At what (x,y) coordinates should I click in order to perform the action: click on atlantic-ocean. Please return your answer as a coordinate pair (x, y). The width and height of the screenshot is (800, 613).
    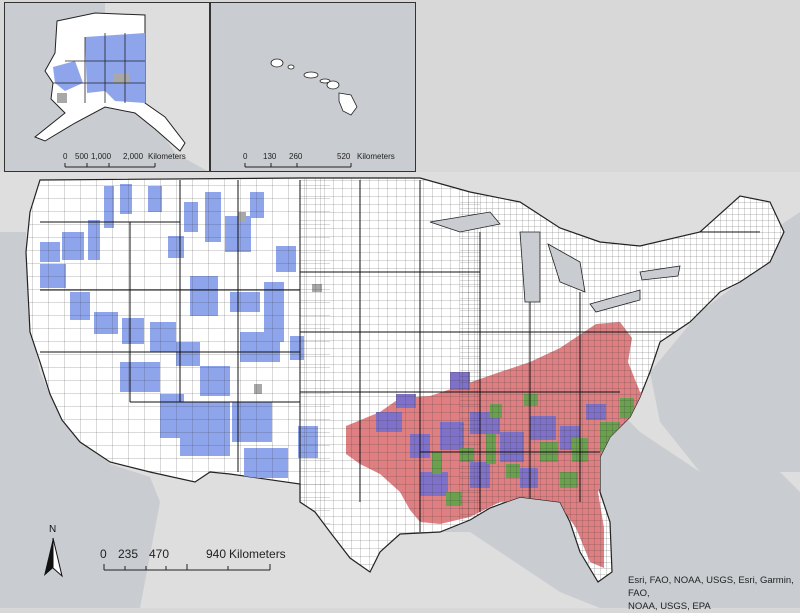
    Looking at the image, I should click on (725, 342).